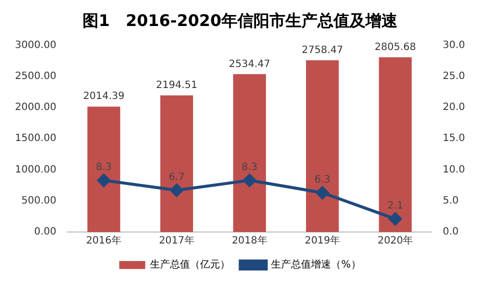  Describe the element at coordinates (103, 96) in the screenshot. I see `data-label: 2014.39` at that location.